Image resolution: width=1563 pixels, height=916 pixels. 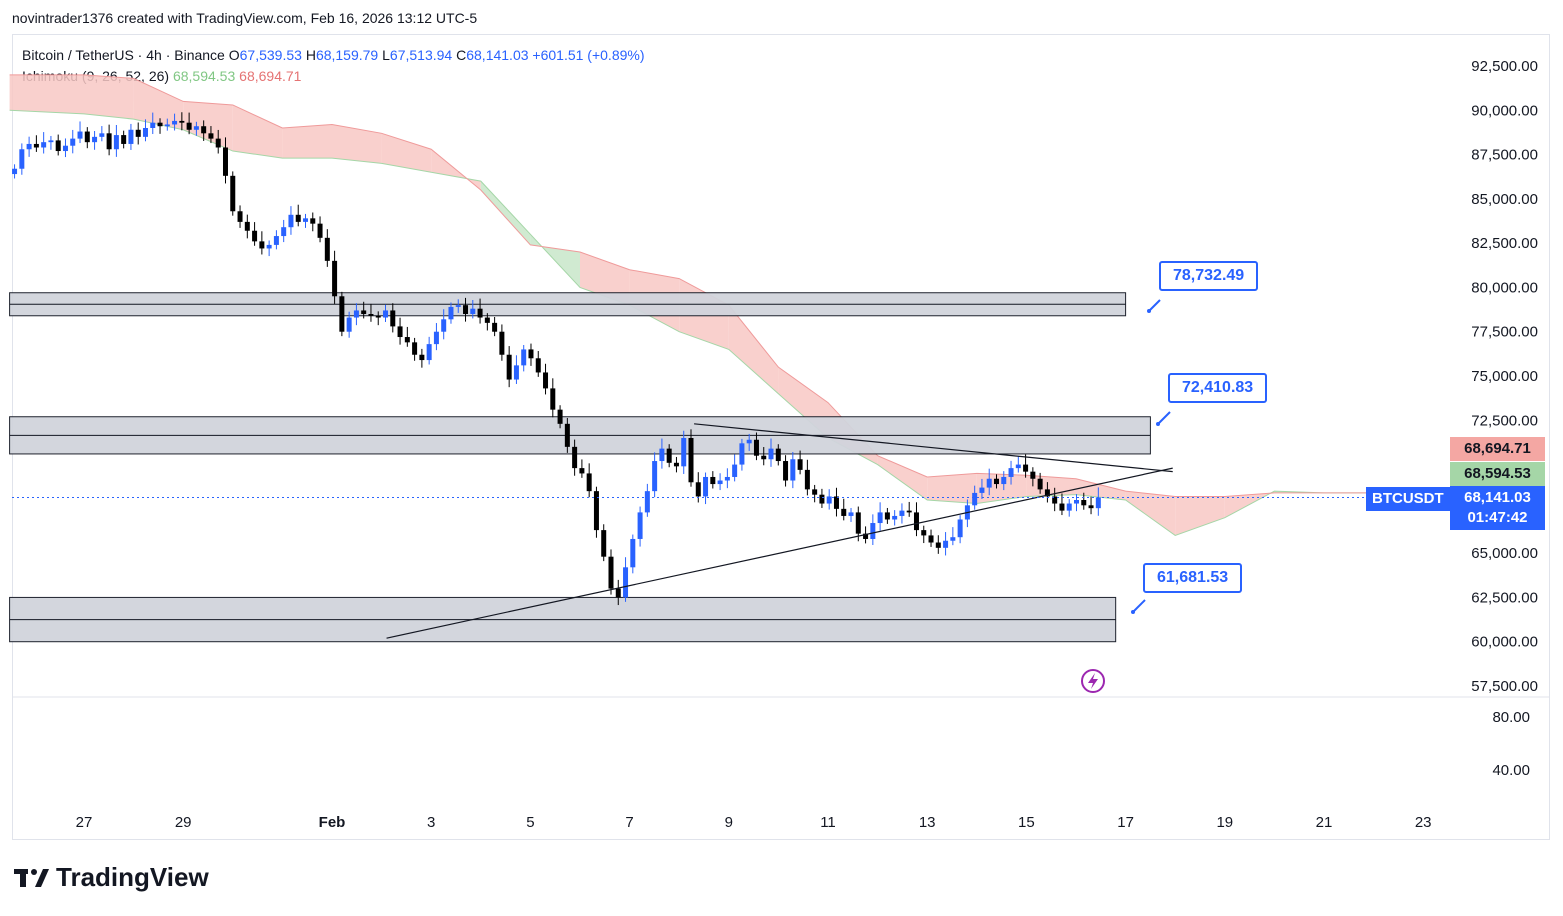 What do you see at coordinates (530, 822) in the screenshot?
I see `x-tick-label: 5` at bounding box center [530, 822].